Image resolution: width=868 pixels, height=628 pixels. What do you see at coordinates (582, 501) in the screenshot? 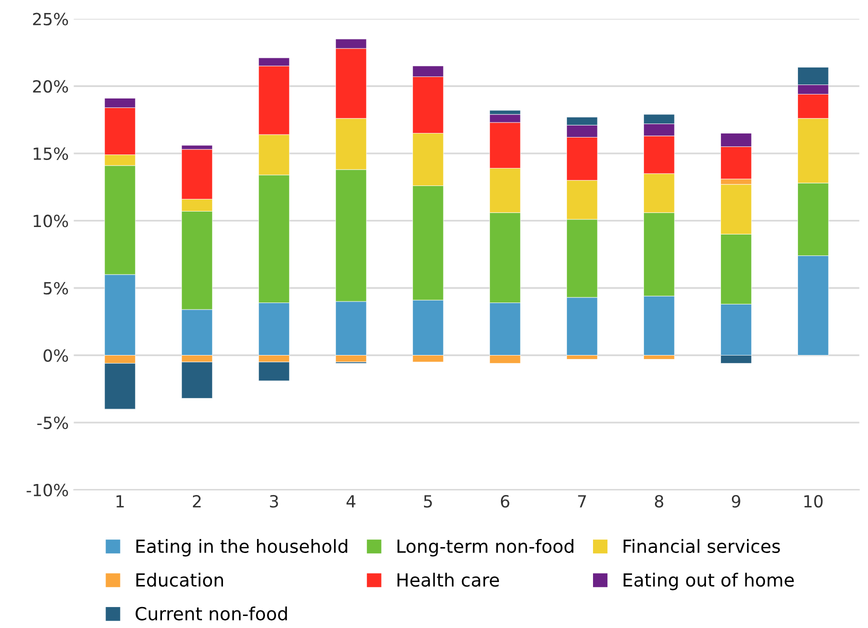
I see `x-tick-label: 7` at bounding box center [582, 501].